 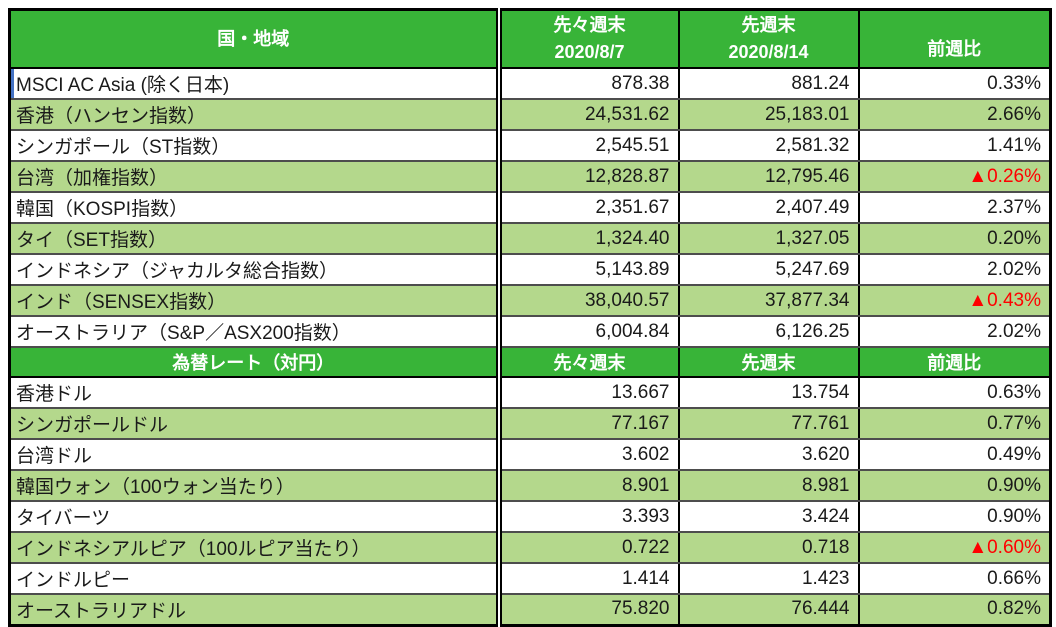 I want to click on fx-prev2-value: 0.722, so click(x=588, y=547).